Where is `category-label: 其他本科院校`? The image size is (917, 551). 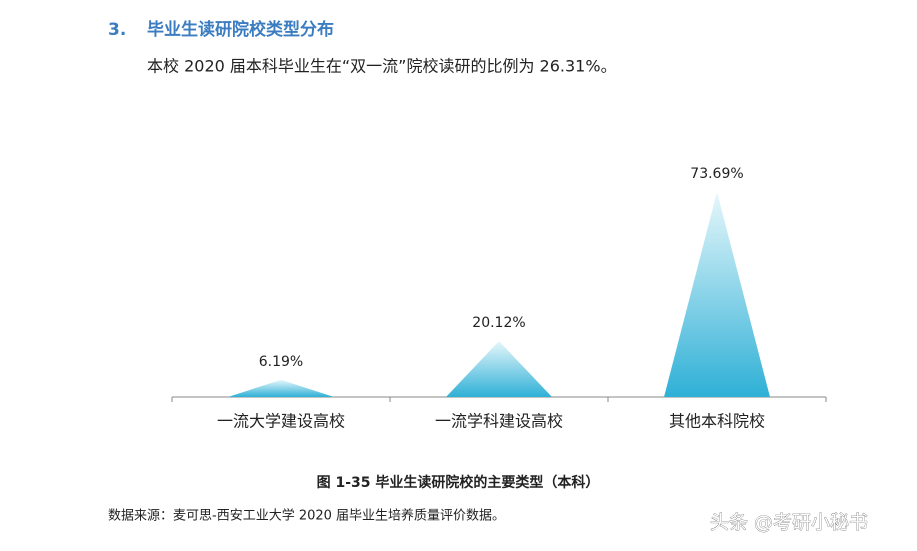 category-label: 其他本科院校 is located at coordinates (717, 421).